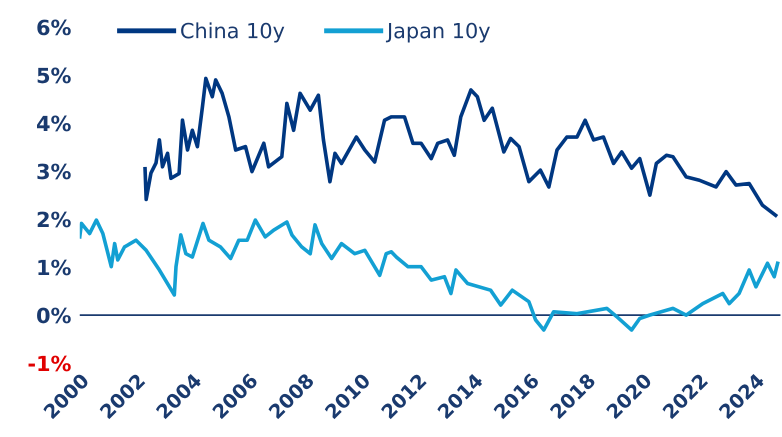  I want to click on y-tick-label: 3%, so click(54, 172).